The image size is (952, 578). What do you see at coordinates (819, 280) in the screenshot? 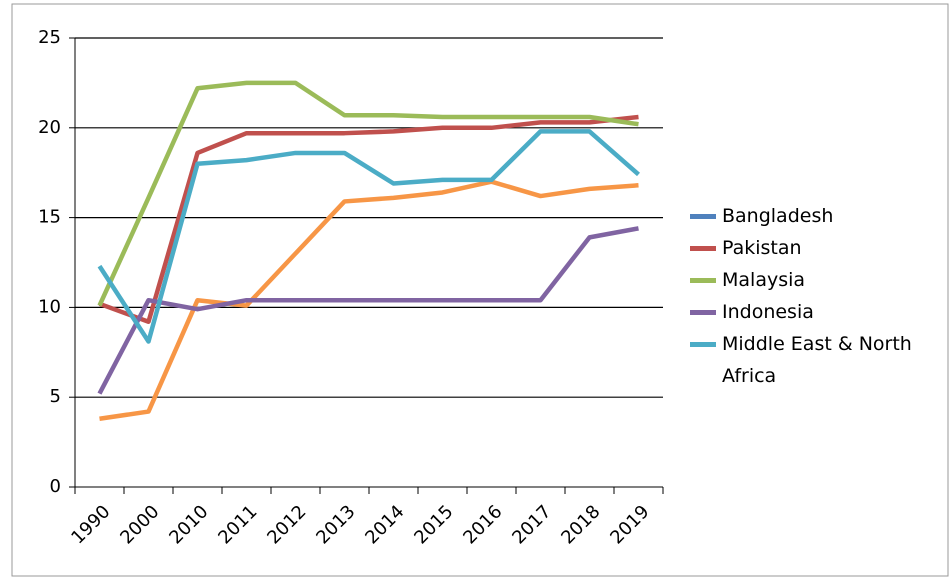
I see `legend-item: Malaysia` at bounding box center [819, 280].